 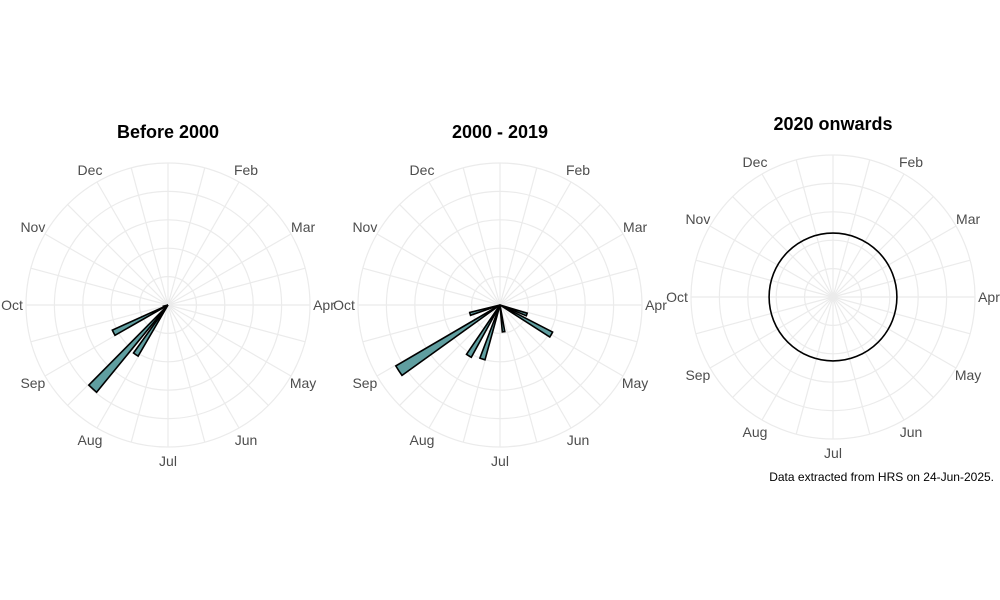 What do you see at coordinates (500, 132) in the screenshot?
I see `panel-title: 2000 - 2019` at bounding box center [500, 132].